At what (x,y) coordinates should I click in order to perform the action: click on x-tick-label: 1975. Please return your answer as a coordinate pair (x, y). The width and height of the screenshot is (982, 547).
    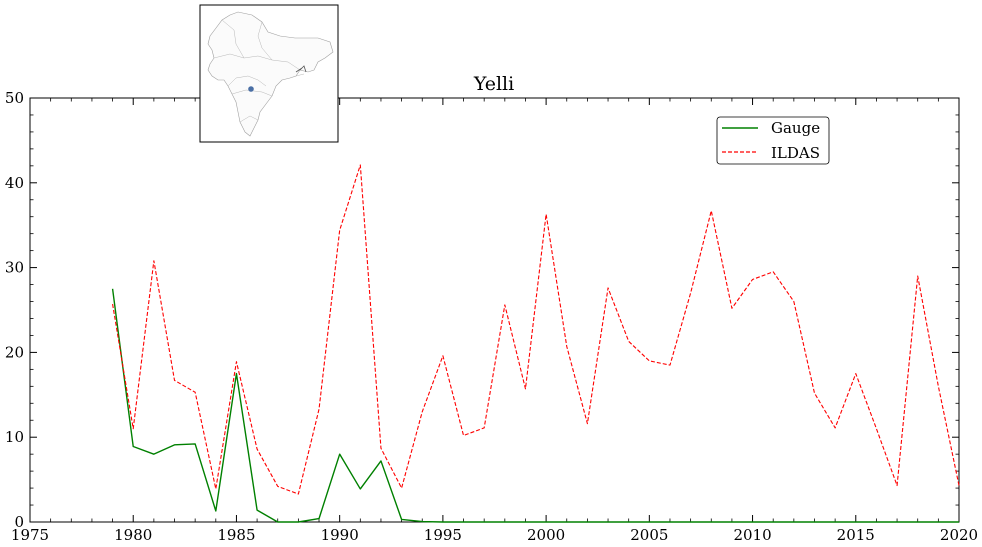
    Looking at the image, I should click on (30, 535).